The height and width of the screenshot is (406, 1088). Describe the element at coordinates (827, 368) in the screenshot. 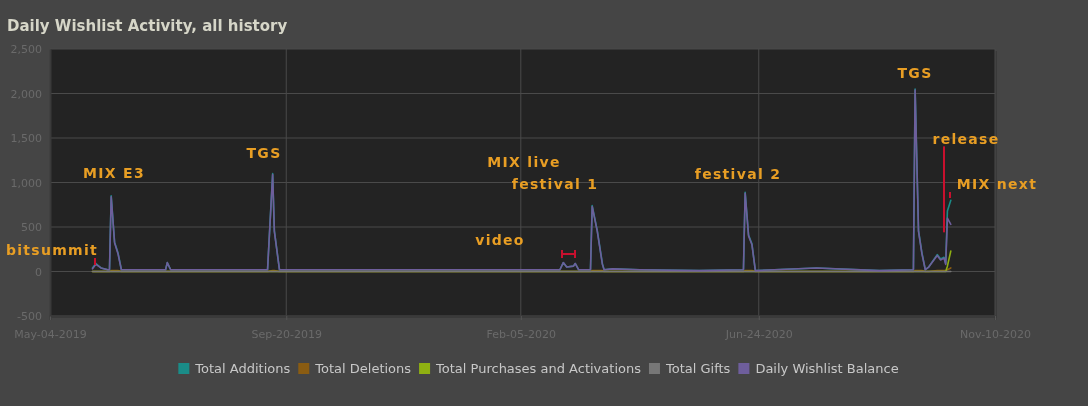

I see `legend-label: Daily Wishlist Balance` at that location.